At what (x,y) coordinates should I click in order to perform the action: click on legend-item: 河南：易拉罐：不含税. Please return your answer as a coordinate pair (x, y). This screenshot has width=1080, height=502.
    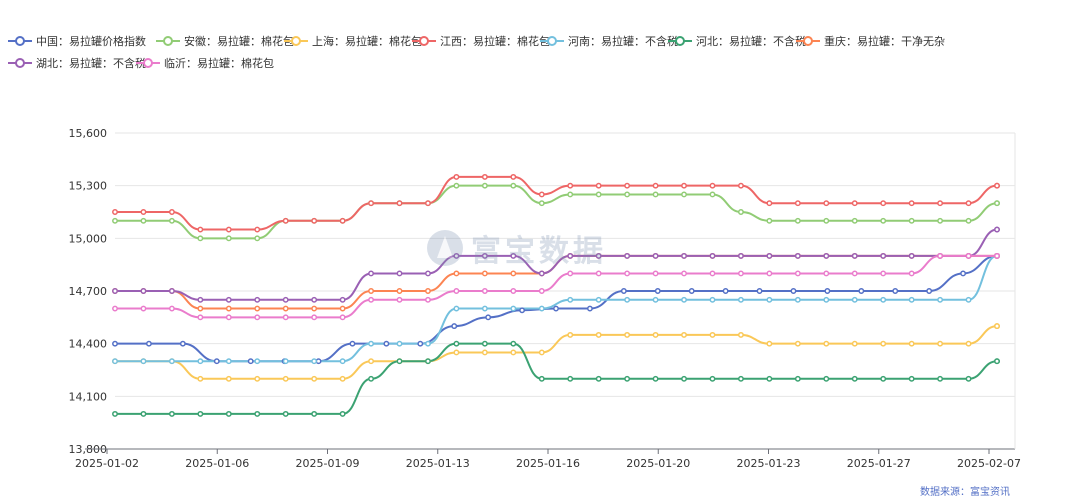
    Looking at the image, I should click on (609, 41).